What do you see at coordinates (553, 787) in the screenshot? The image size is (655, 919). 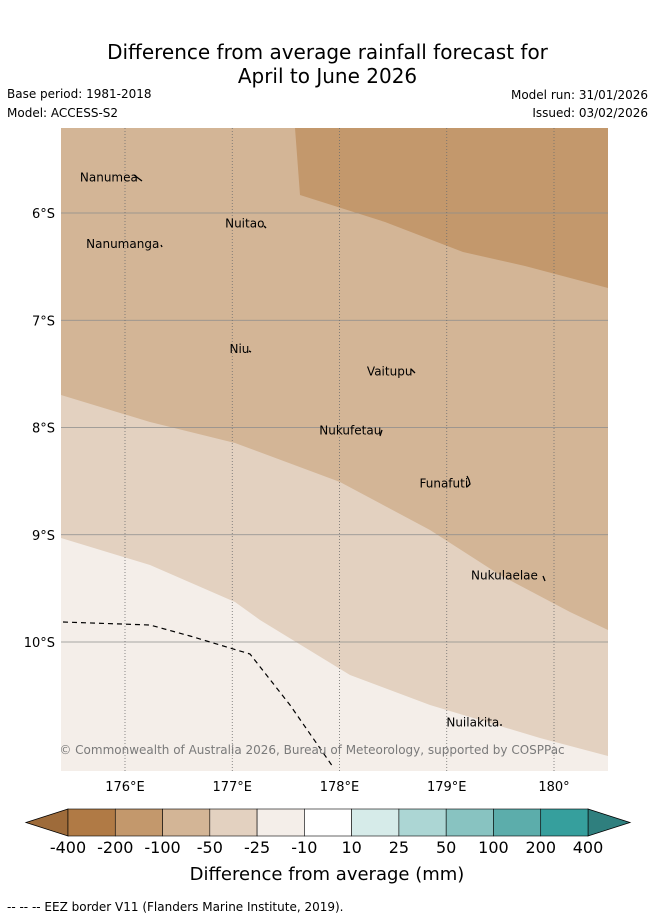 I see `lon-tick-label-4: 180°` at bounding box center [553, 787].